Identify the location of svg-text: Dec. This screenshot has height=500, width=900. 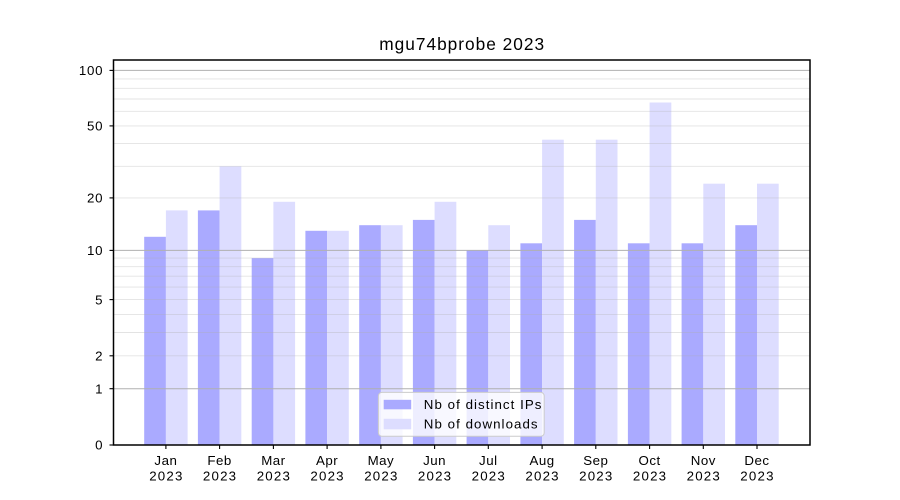
(756, 460).